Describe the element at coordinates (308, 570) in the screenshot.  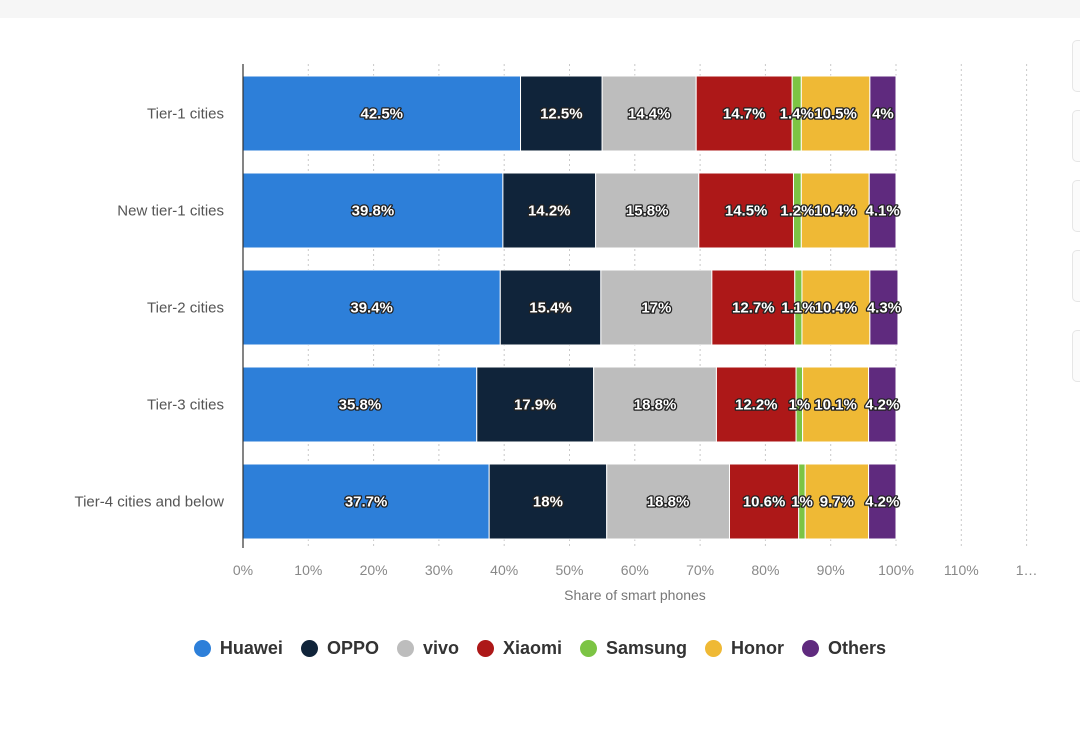
I see `x-tick-label: 10%` at that location.